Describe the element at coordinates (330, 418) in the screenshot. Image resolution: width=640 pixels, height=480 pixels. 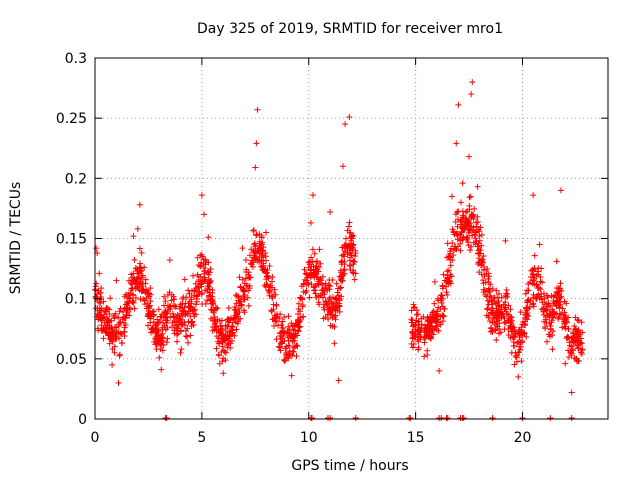
I see `zero-mark` at that location.